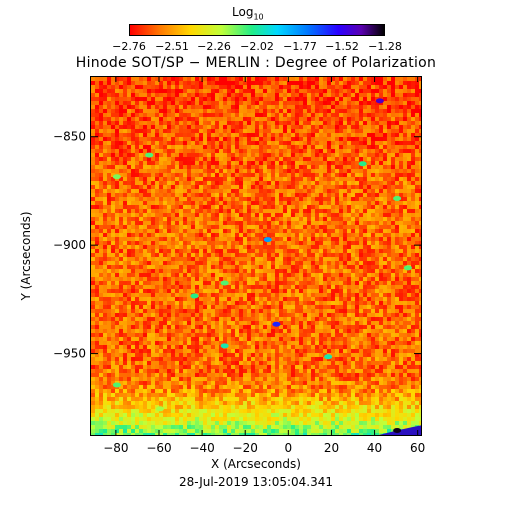  Describe the element at coordinates (256, 464) in the screenshot. I see `x-axis-label: X (Arcseconds)` at that location.